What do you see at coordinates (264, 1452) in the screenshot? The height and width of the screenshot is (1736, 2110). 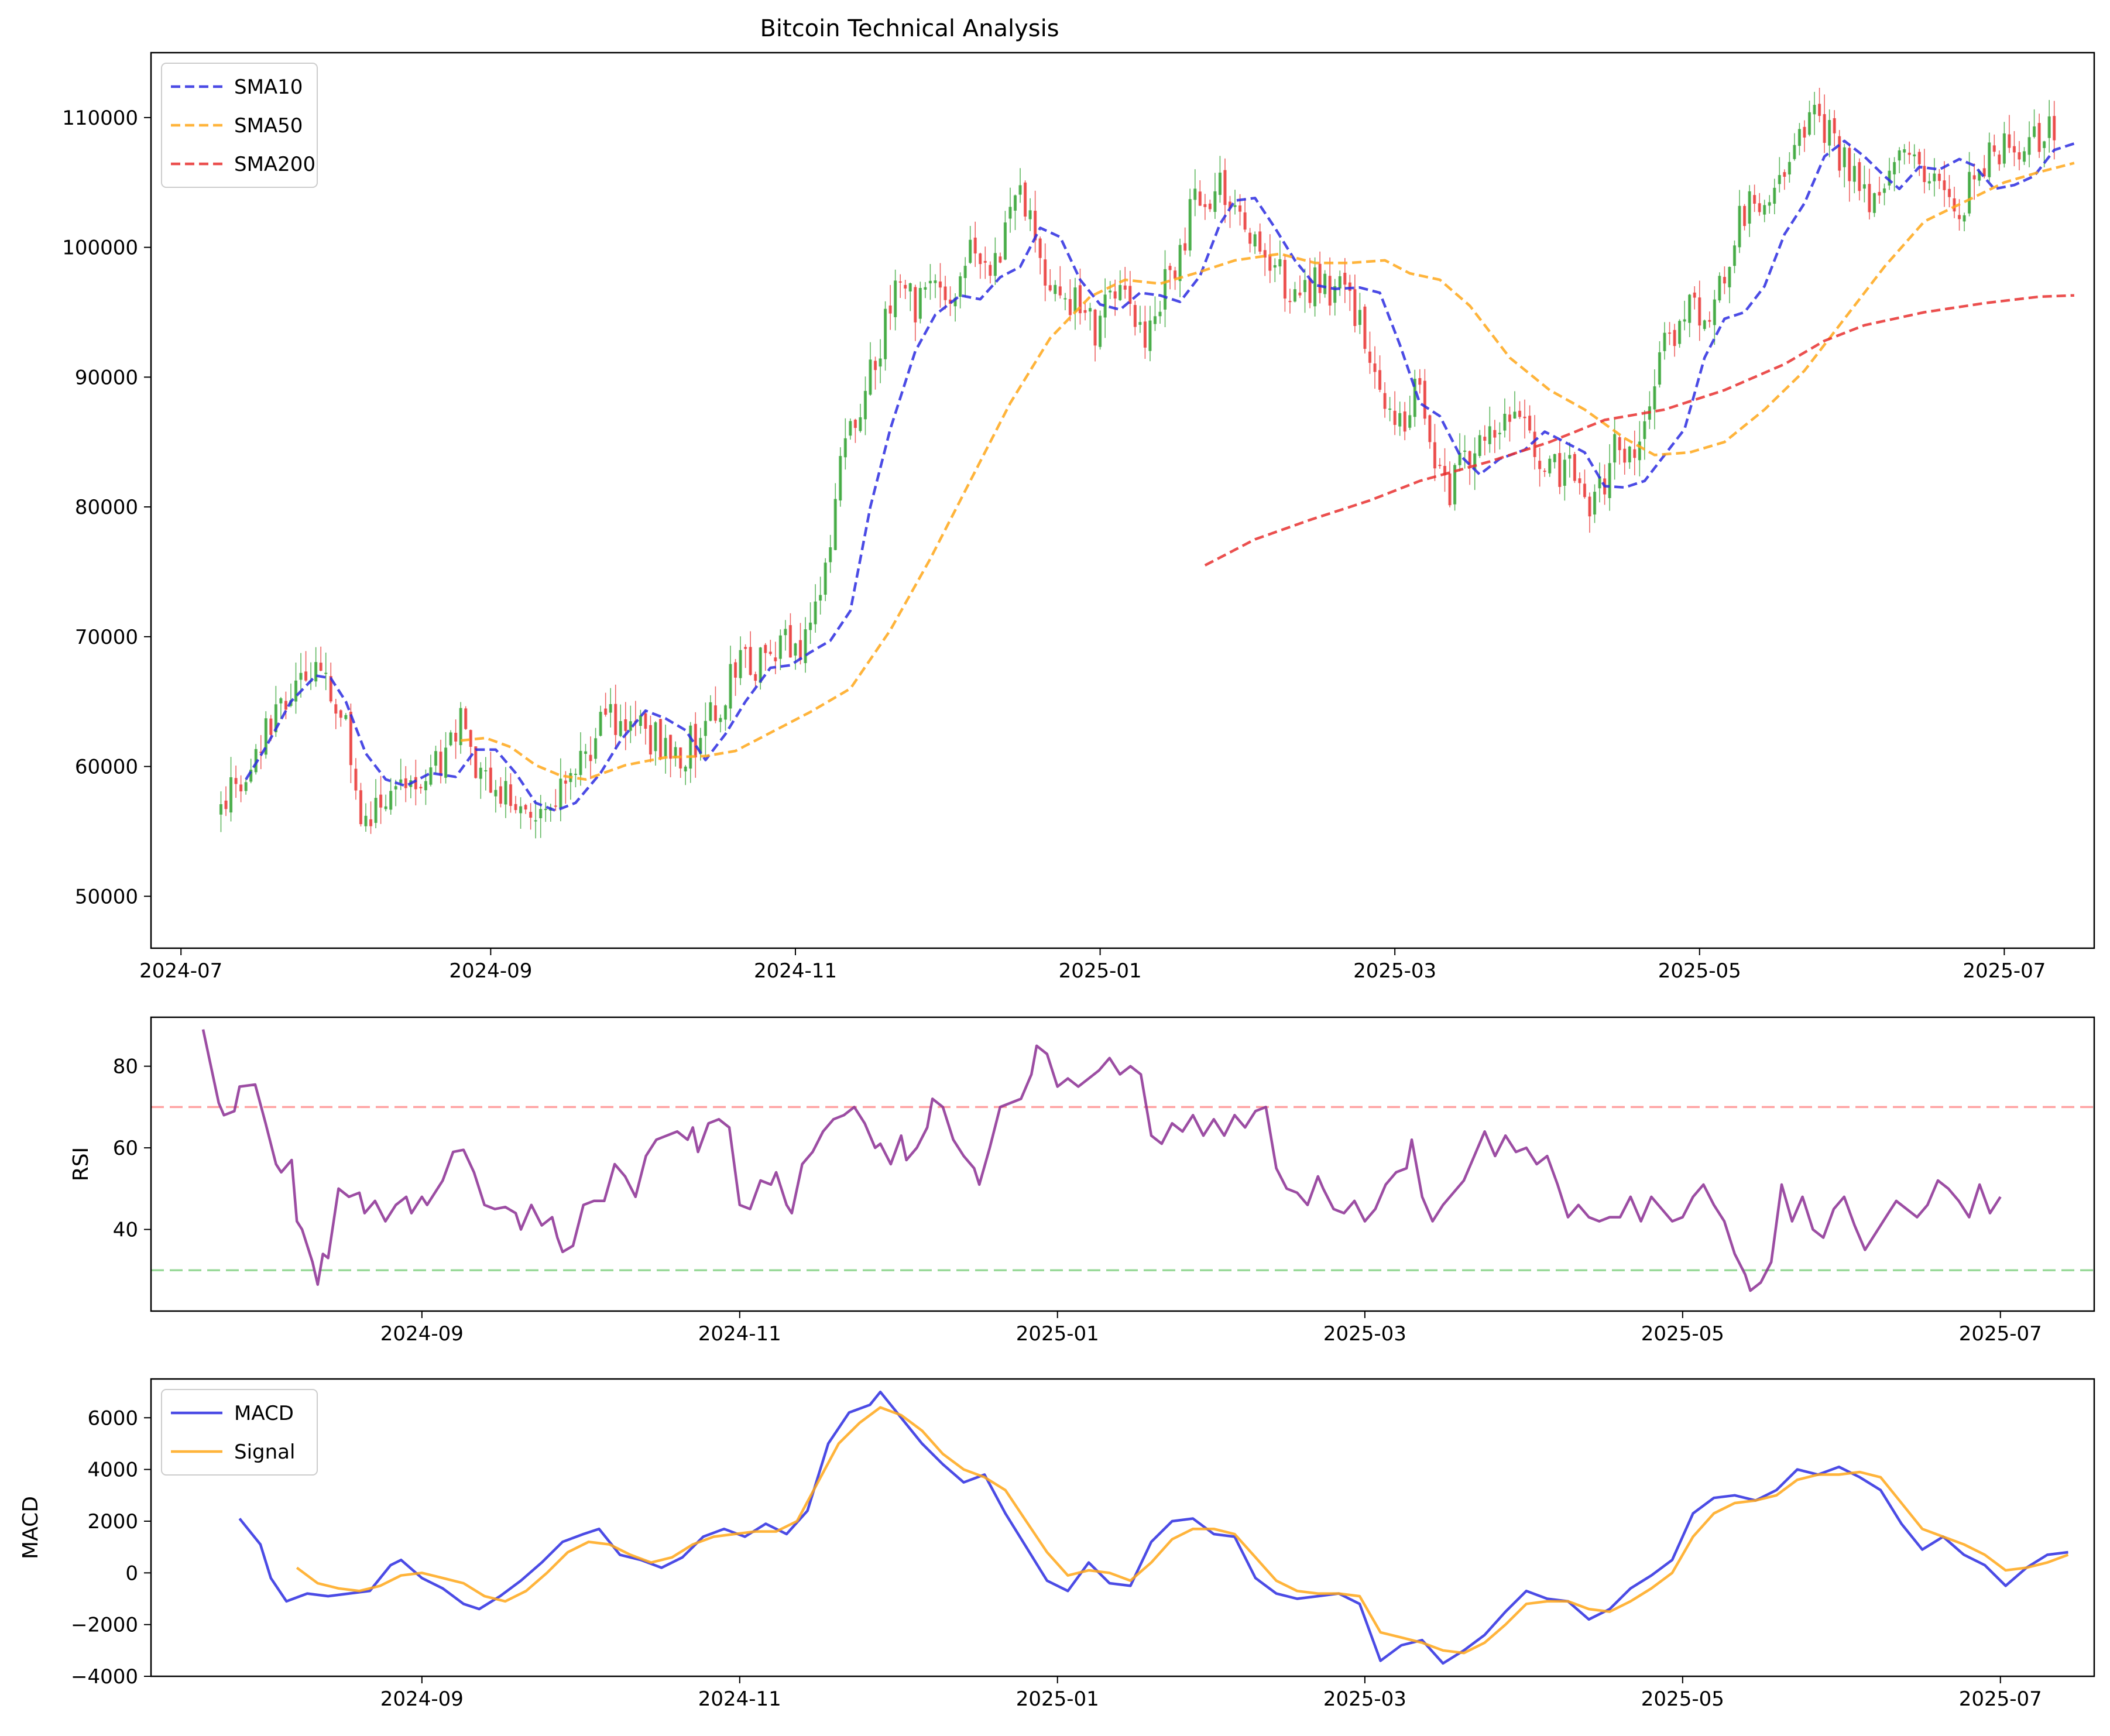 I see `legend-label-signal: Signal` at bounding box center [264, 1452].